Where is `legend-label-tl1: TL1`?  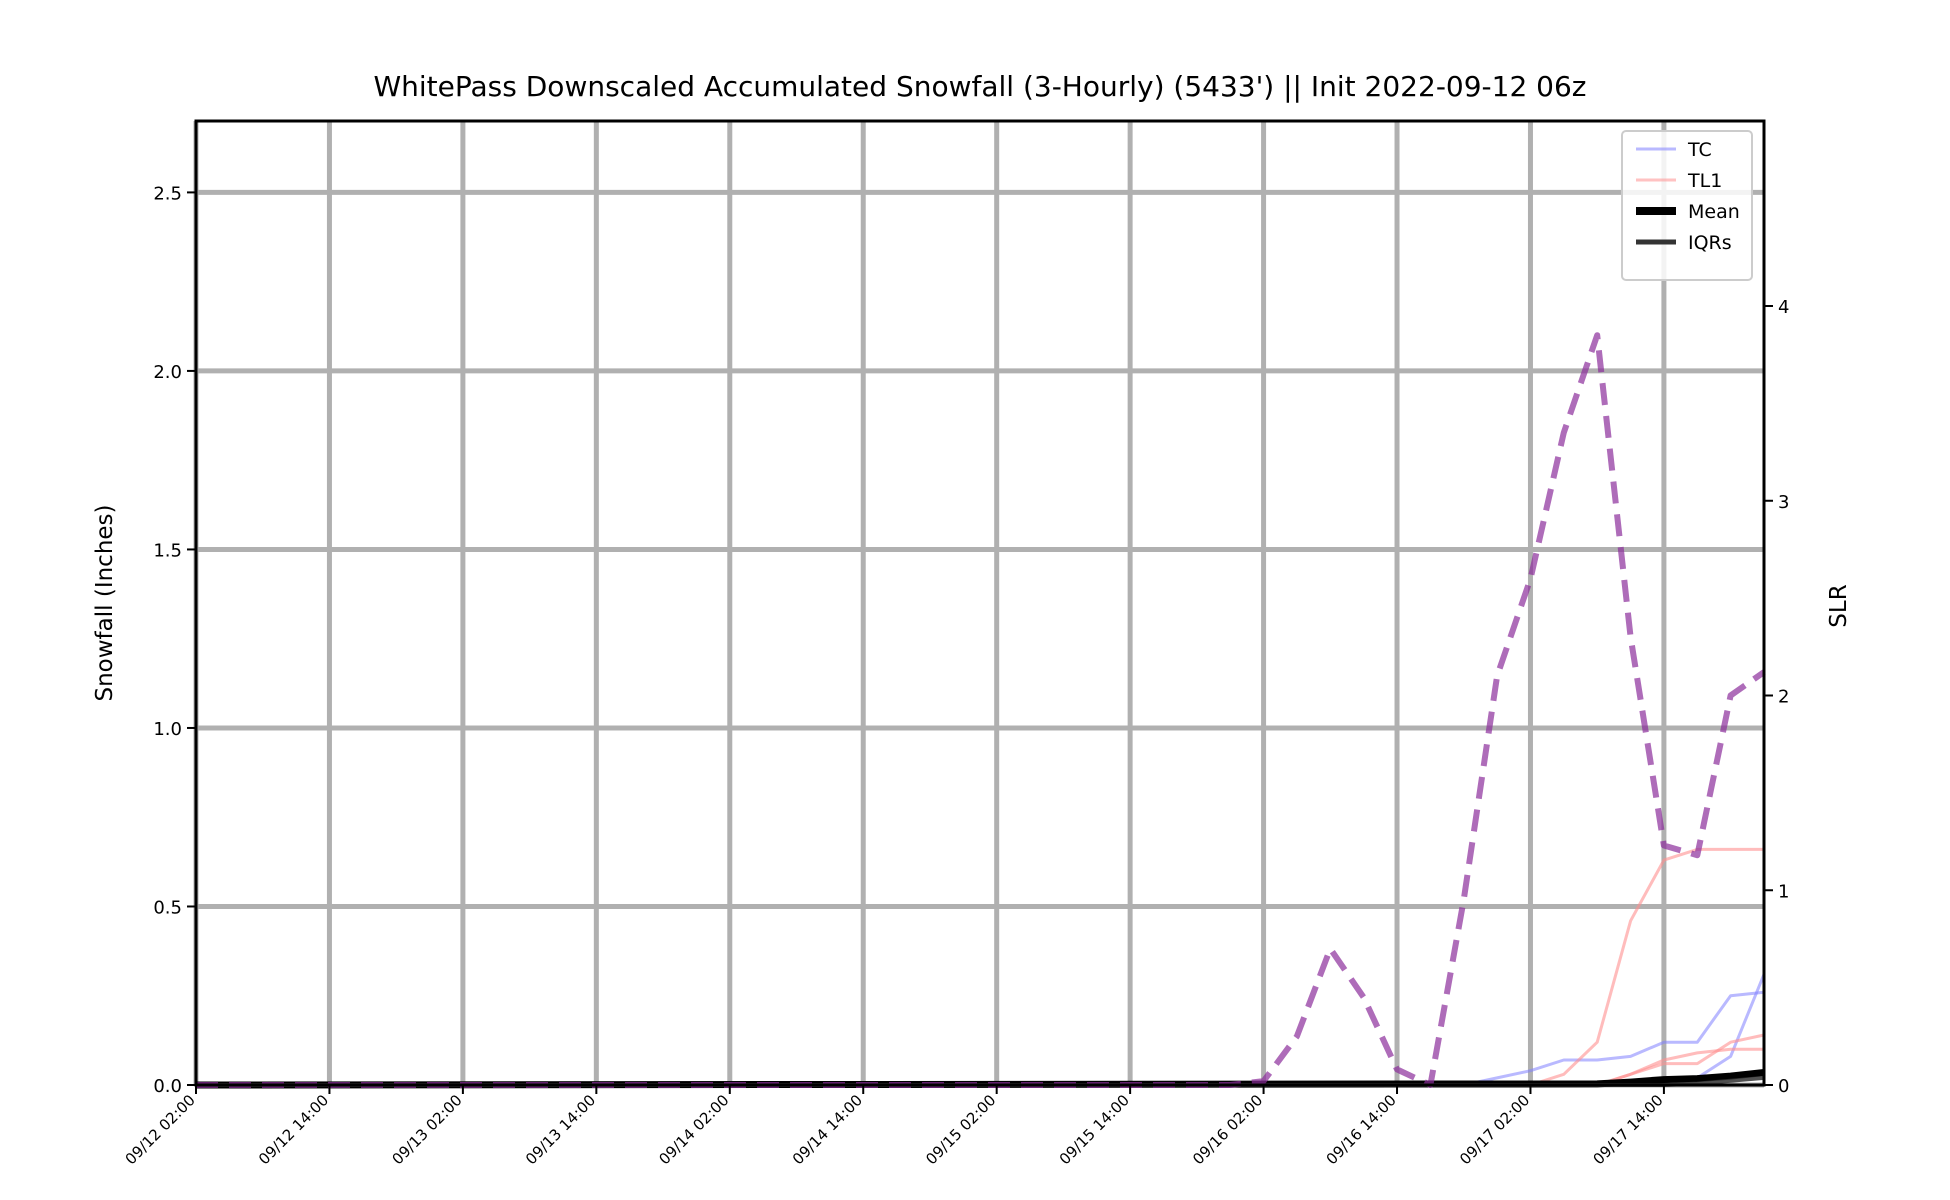
legend-label-tl1: TL1 is located at coordinates (1704, 181).